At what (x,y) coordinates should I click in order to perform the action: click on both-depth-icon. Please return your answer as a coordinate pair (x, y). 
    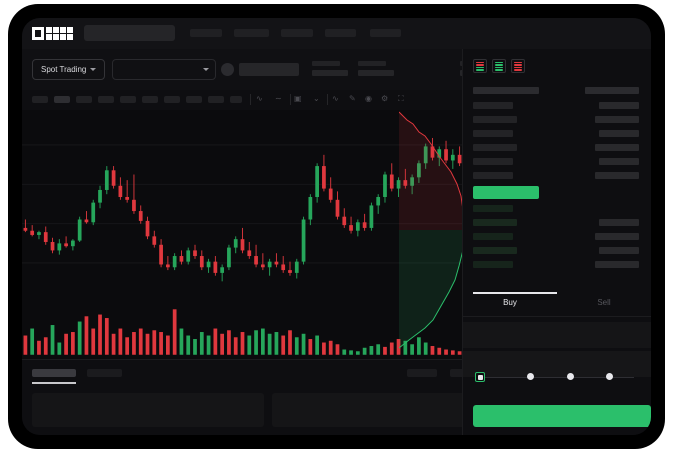
    Looking at the image, I should click on (480, 66).